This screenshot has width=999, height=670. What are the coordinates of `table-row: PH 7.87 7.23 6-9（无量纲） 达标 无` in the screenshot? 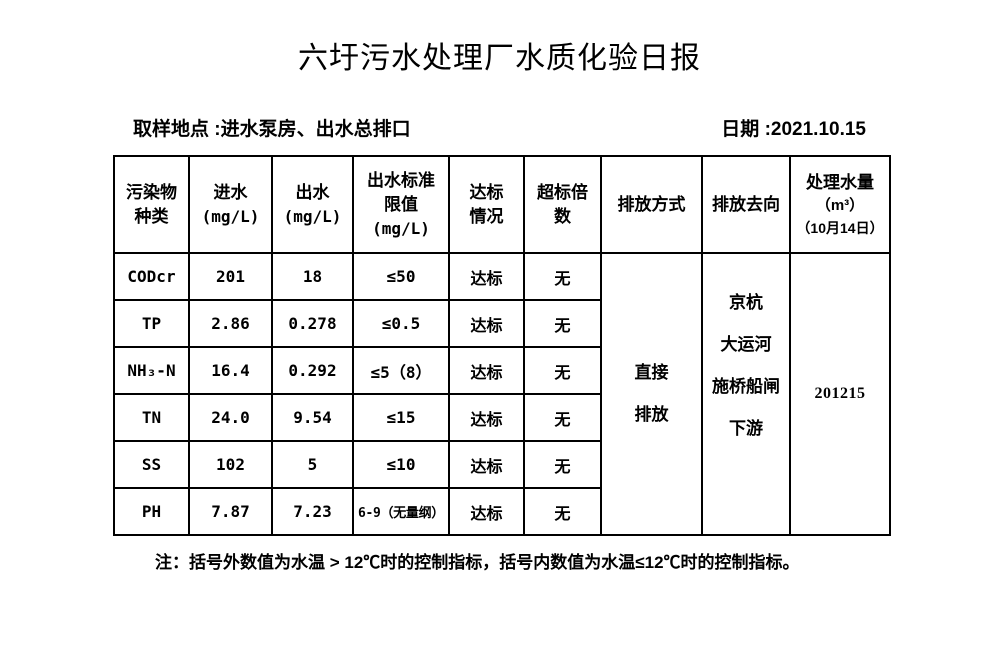 It's located at (501, 511).